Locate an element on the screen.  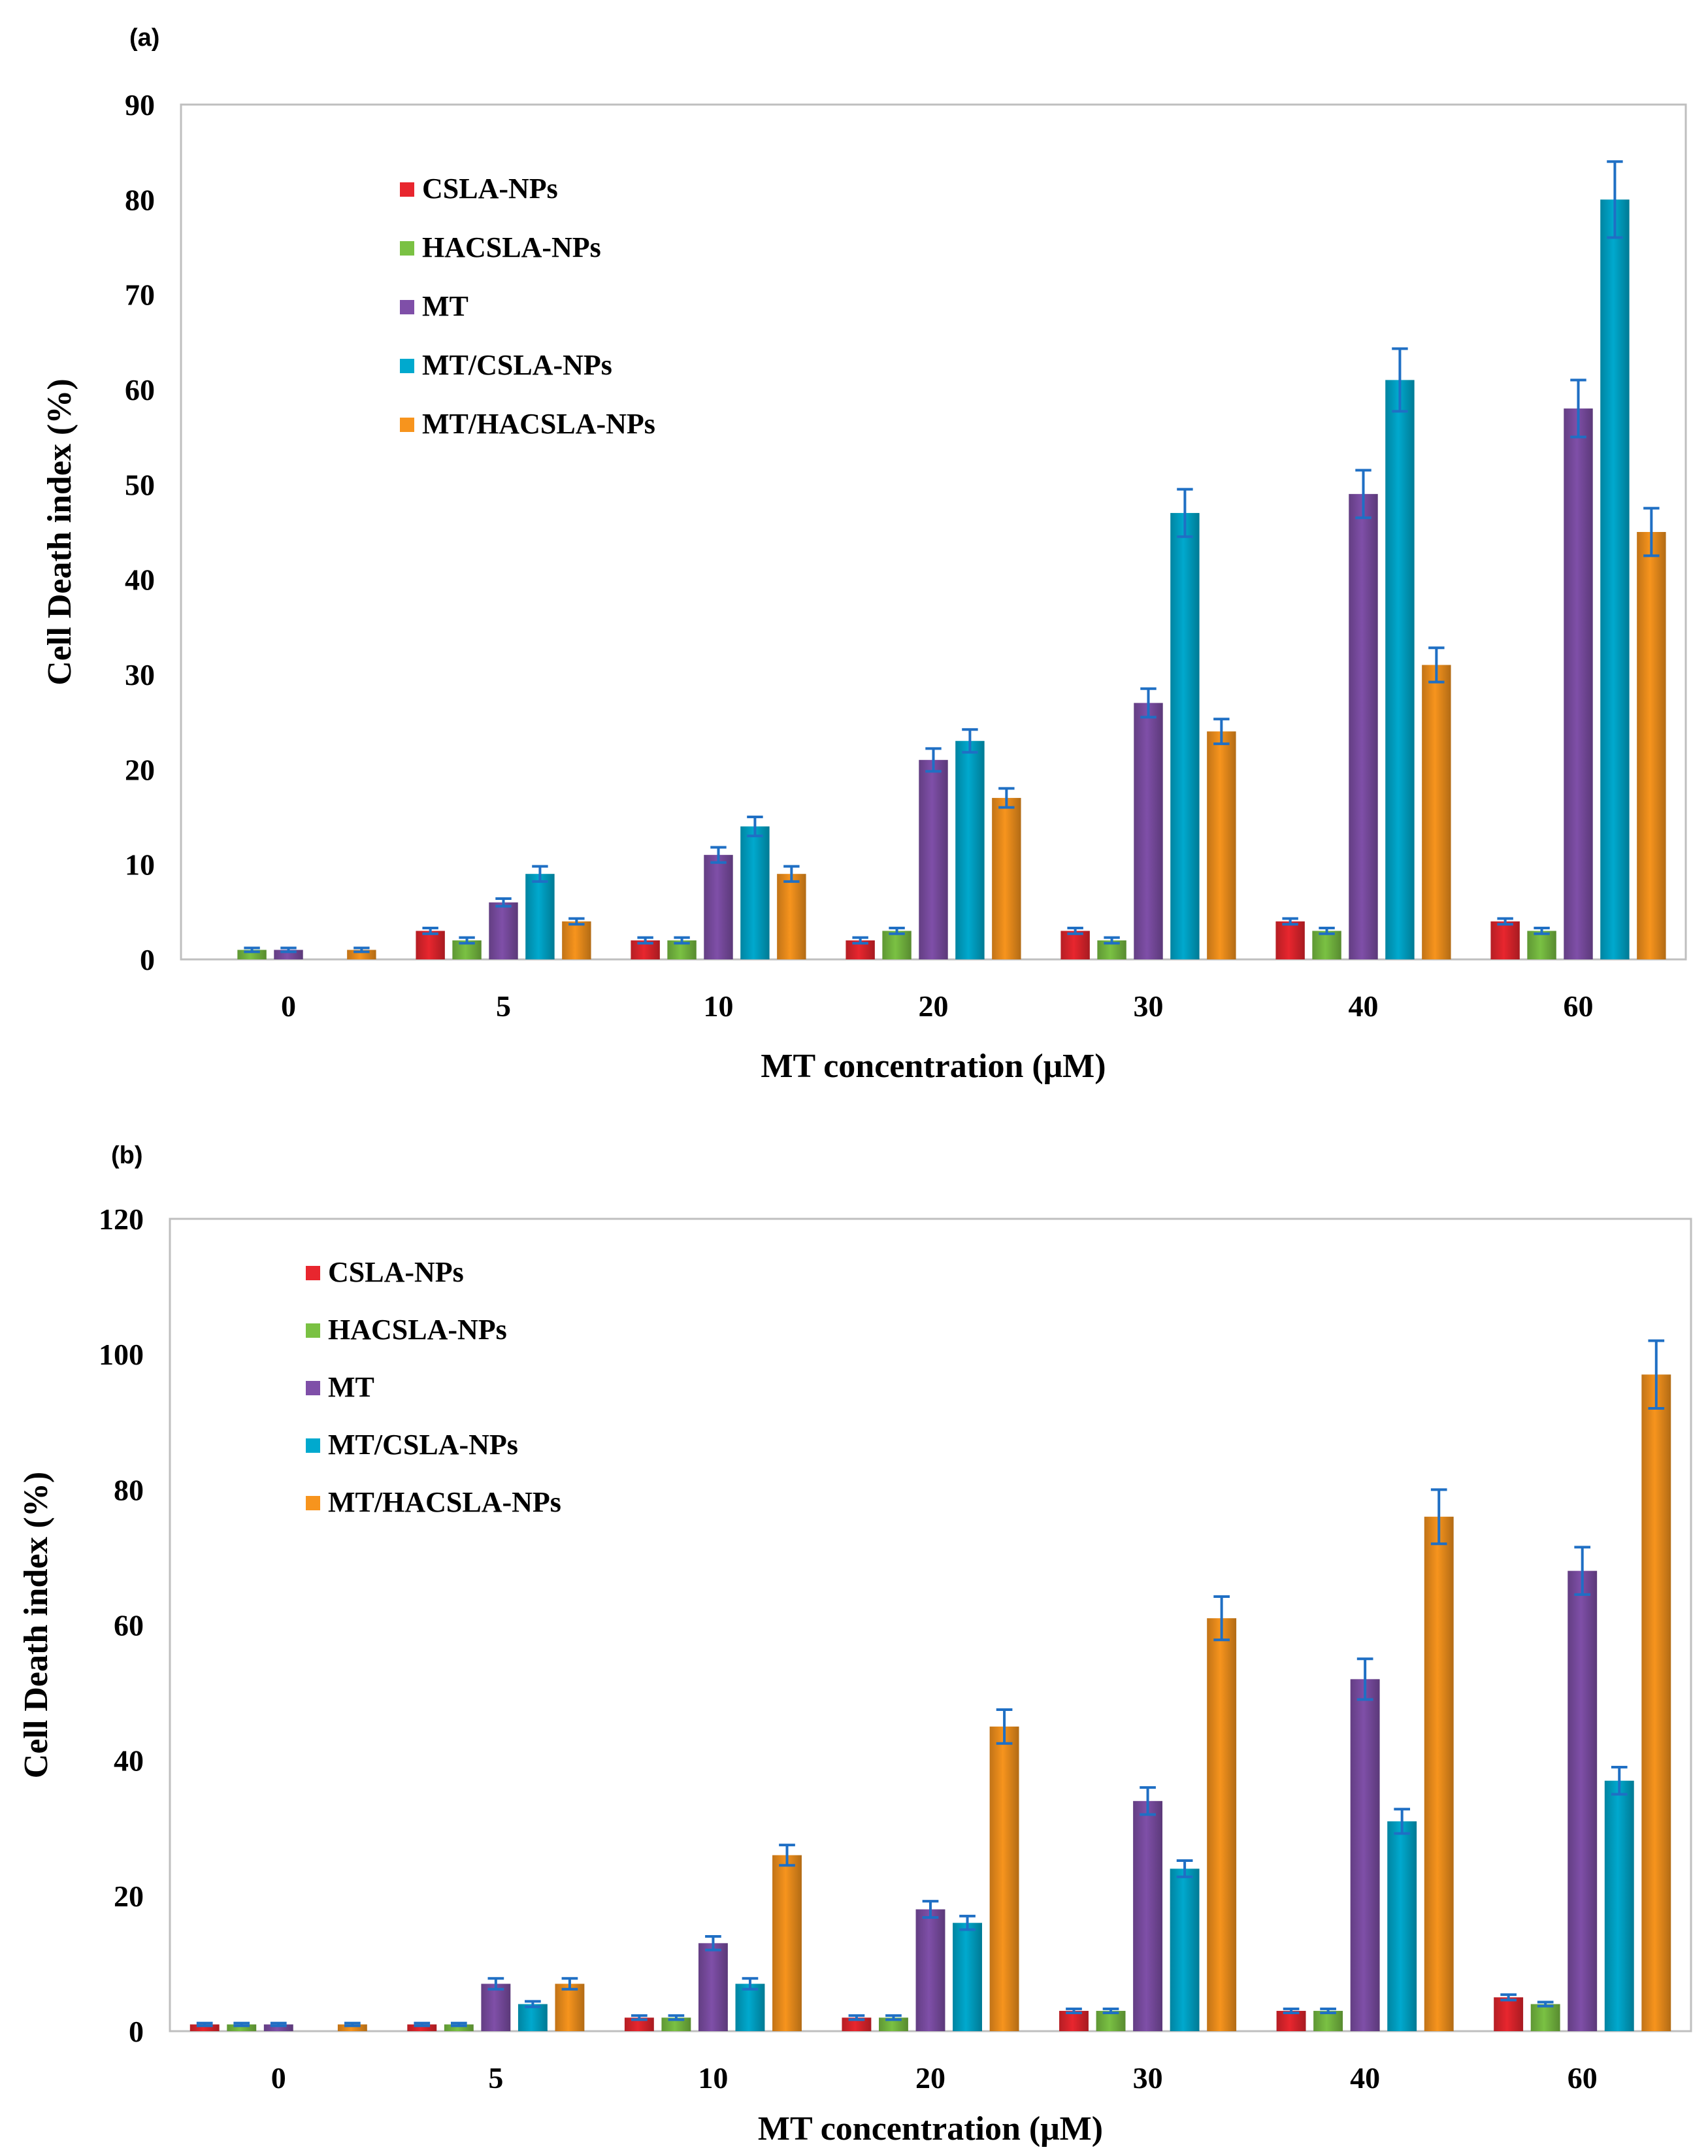
series-mt-csla-nps is located at coordinates (1075, 1898).